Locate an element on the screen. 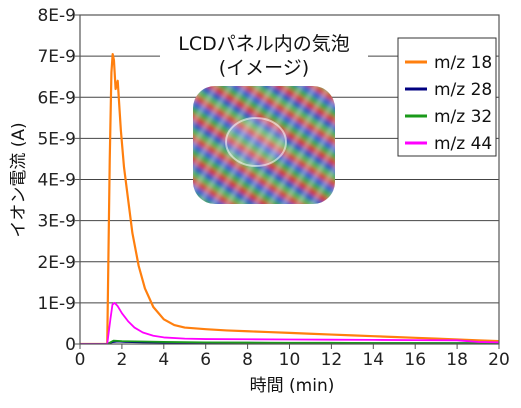  inset-title: LCDパネル内の気泡 (イメージ) is located at coordinates (264, 57).